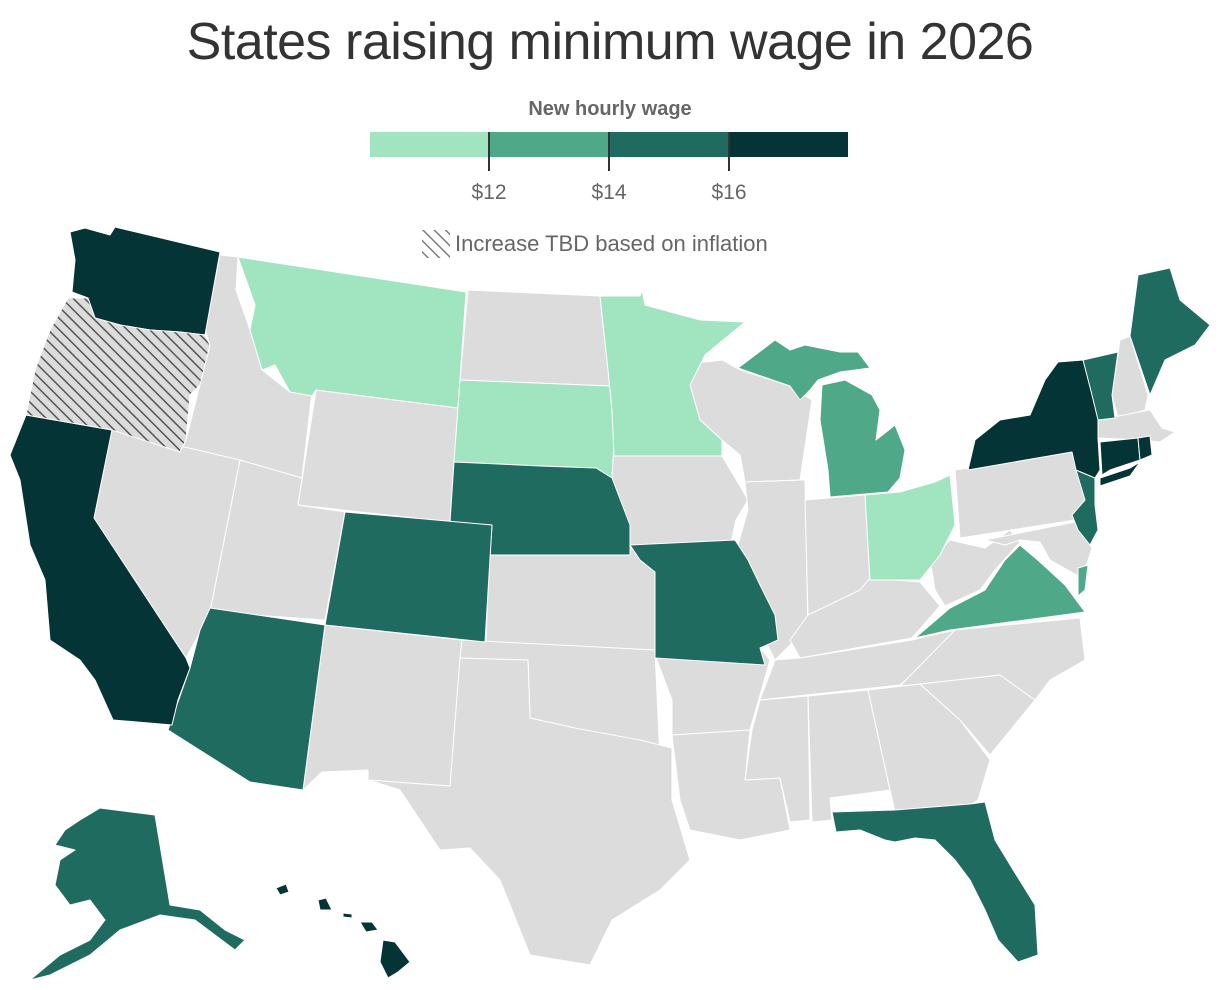 Image resolution: width=1220 pixels, height=990 pixels. What do you see at coordinates (347, 915) in the screenshot?
I see `state-hawaii-molokai` at bounding box center [347, 915].